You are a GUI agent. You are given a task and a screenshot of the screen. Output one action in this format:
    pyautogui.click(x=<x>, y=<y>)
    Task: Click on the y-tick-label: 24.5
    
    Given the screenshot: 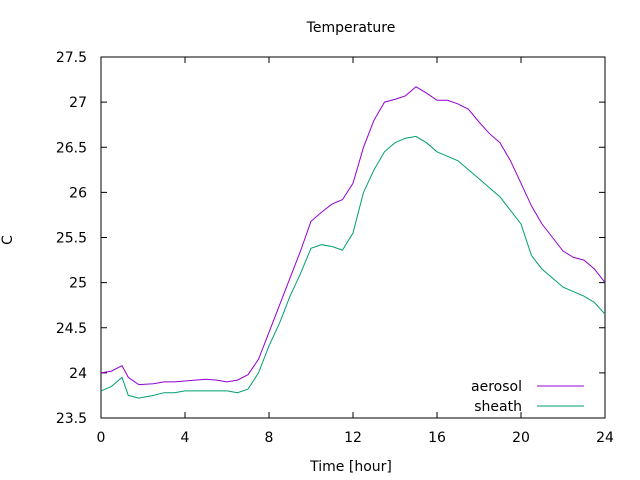 What is the action you would take?
    pyautogui.click(x=71, y=329)
    